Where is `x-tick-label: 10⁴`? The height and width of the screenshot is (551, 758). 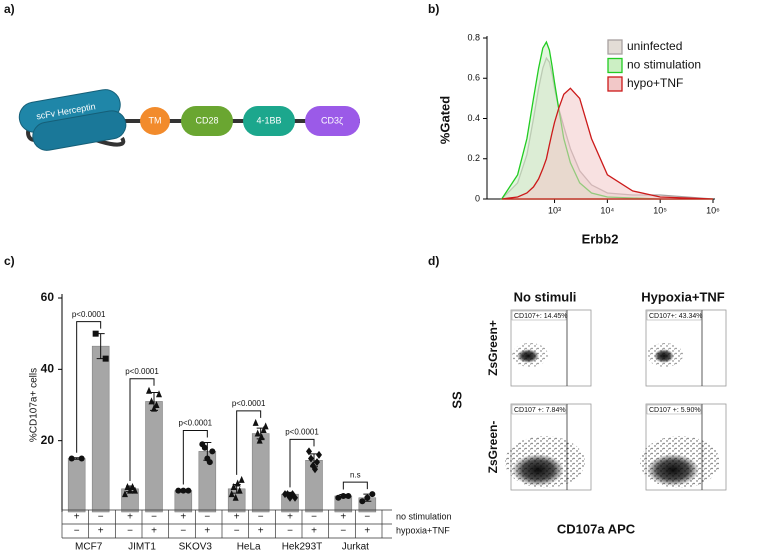
x-tick-label: 10⁴ is located at coordinates (607, 210).